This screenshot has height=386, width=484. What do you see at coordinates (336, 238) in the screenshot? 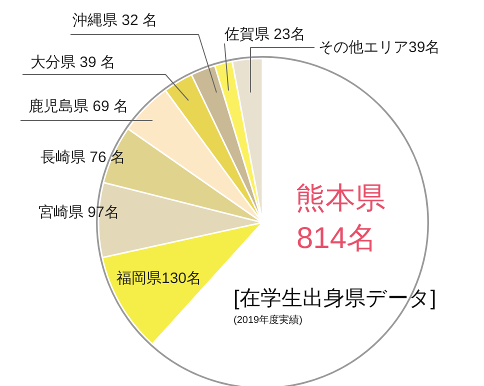
I see `data-label: 814名` at bounding box center [336, 238].